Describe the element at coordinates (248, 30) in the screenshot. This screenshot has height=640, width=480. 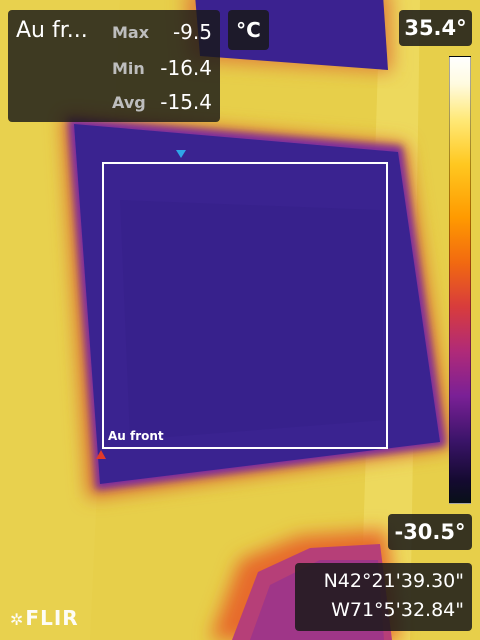
I see `temperature-unit: °C` at that location.